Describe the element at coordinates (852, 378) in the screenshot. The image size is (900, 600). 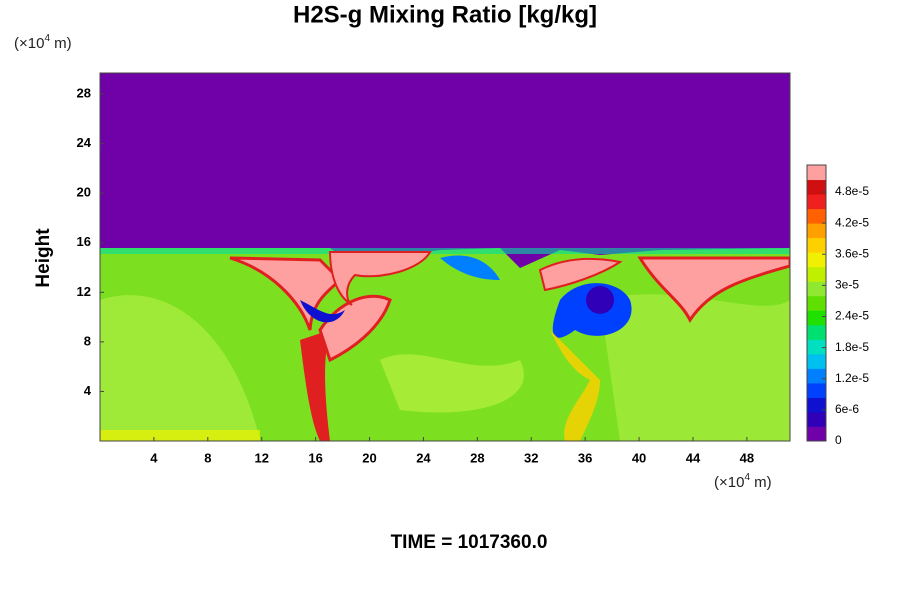
I see `colorbar-label: 1.2e-5` at that location.